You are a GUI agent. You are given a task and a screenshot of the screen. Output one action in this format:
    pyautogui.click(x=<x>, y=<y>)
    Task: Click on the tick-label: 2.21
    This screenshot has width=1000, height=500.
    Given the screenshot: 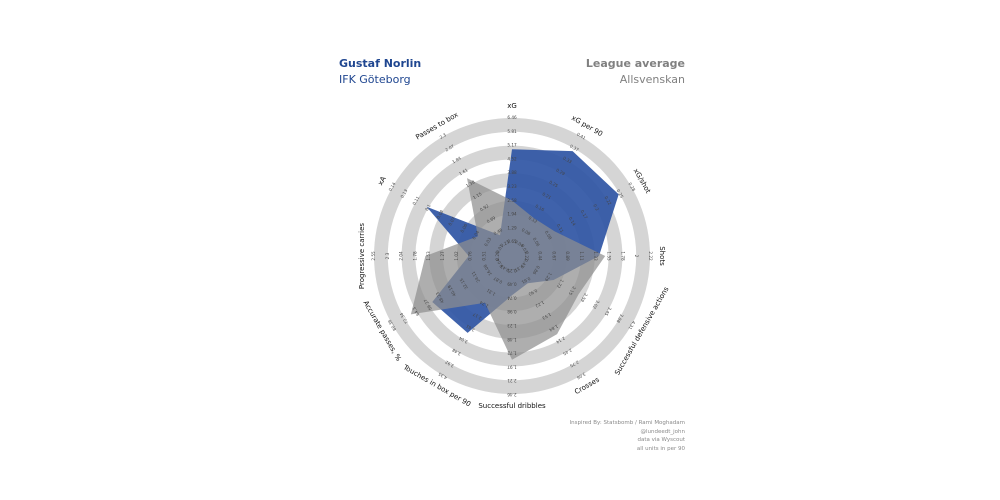 What is the action you would take?
    pyautogui.click(x=512, y=380)
    